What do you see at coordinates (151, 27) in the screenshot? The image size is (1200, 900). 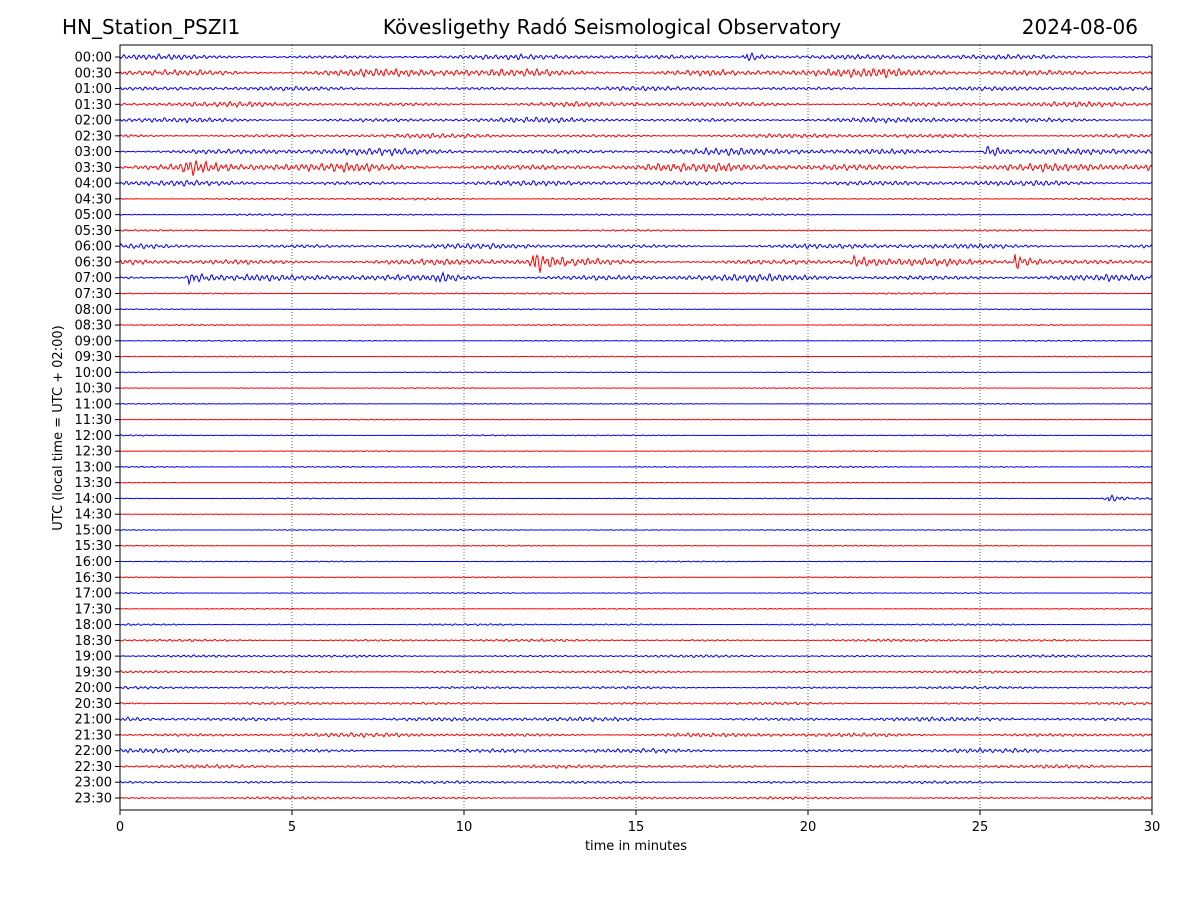 I see `station-title: HN_Station_PSZI1` at bounding box center [151, 27].